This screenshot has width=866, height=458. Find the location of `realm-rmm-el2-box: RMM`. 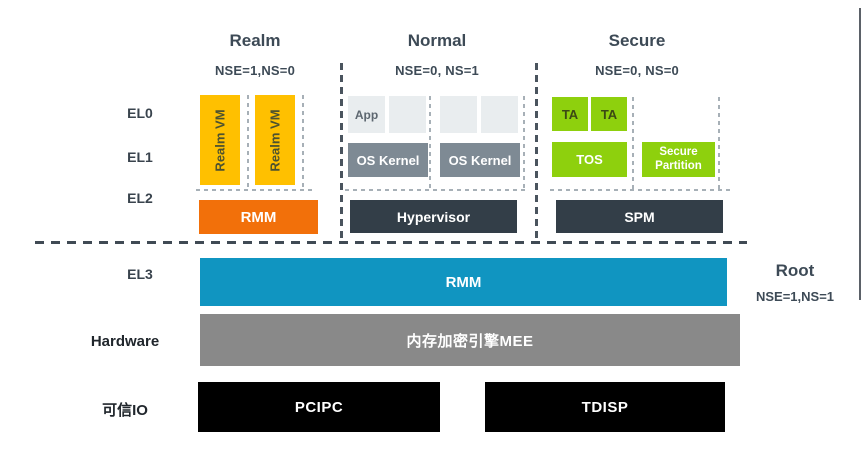

realm-rmm-el2-box: RMM is located at coordinates (258, 217).